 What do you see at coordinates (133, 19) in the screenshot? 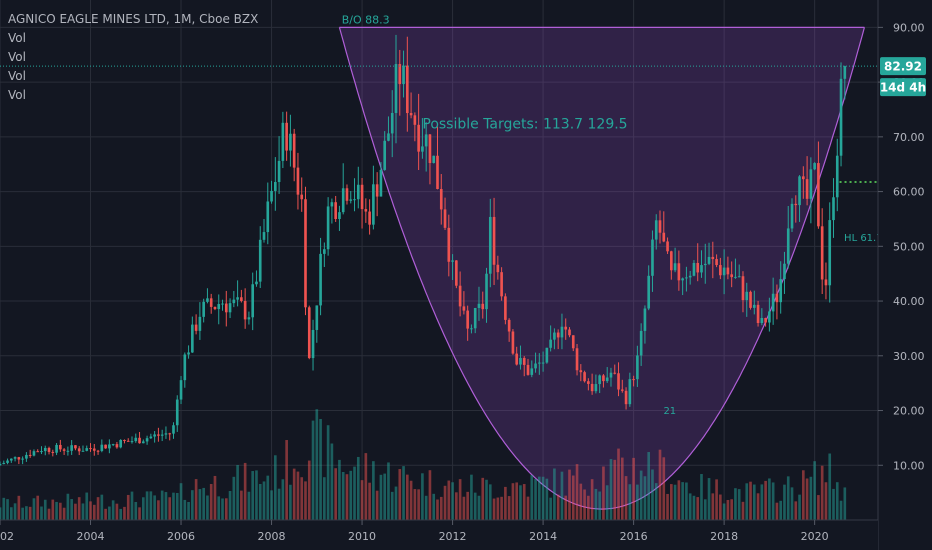
I see `chart-title: AGNICO EAGLE MINES LTD, 1M, Cboe BZX` at bounding box center [133, 19].